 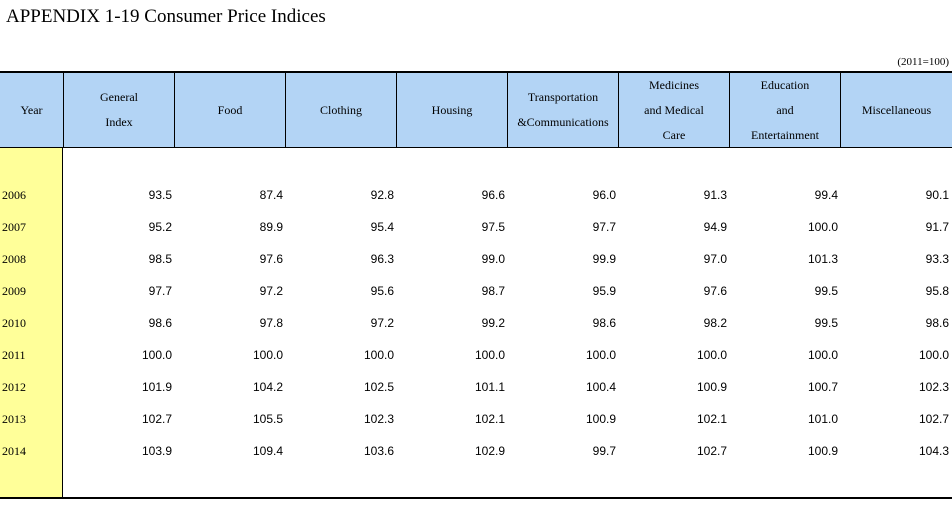 What do you see at coordinates (715, 227) in the screenshot?
I see `value-cell: 94.9` at bounding box center [715, 227].